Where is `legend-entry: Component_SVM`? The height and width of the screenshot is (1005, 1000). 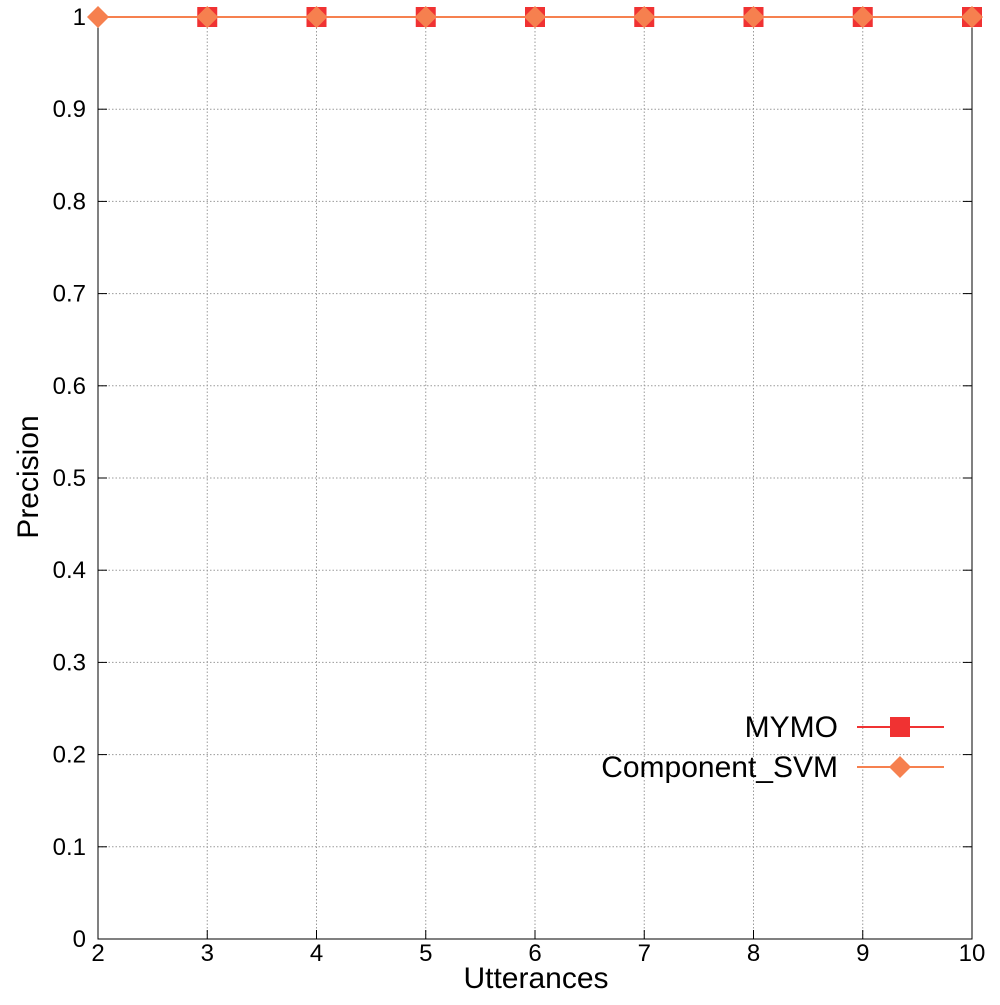 legend-entry: Component_SVM is located at coordinates (772, 767).